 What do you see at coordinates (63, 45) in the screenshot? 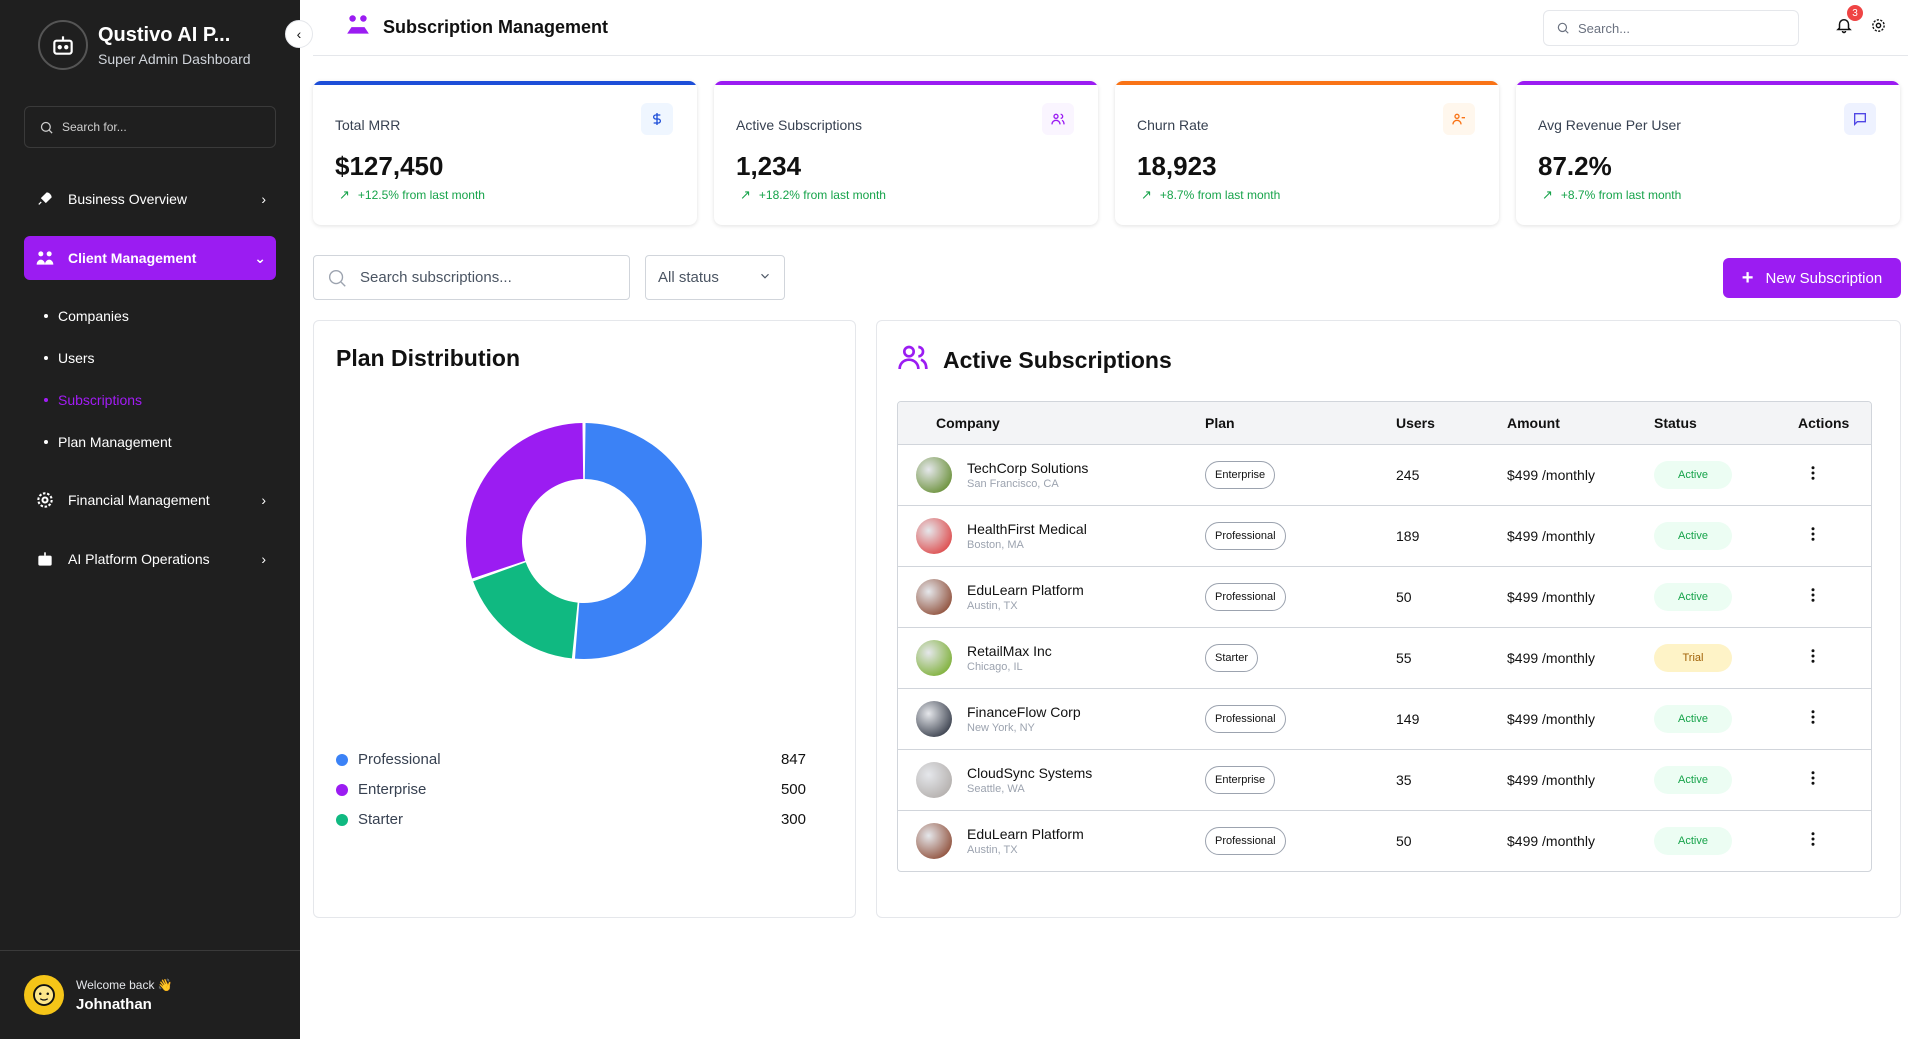
I see `robot-icon` at bounding box center [63, 45].